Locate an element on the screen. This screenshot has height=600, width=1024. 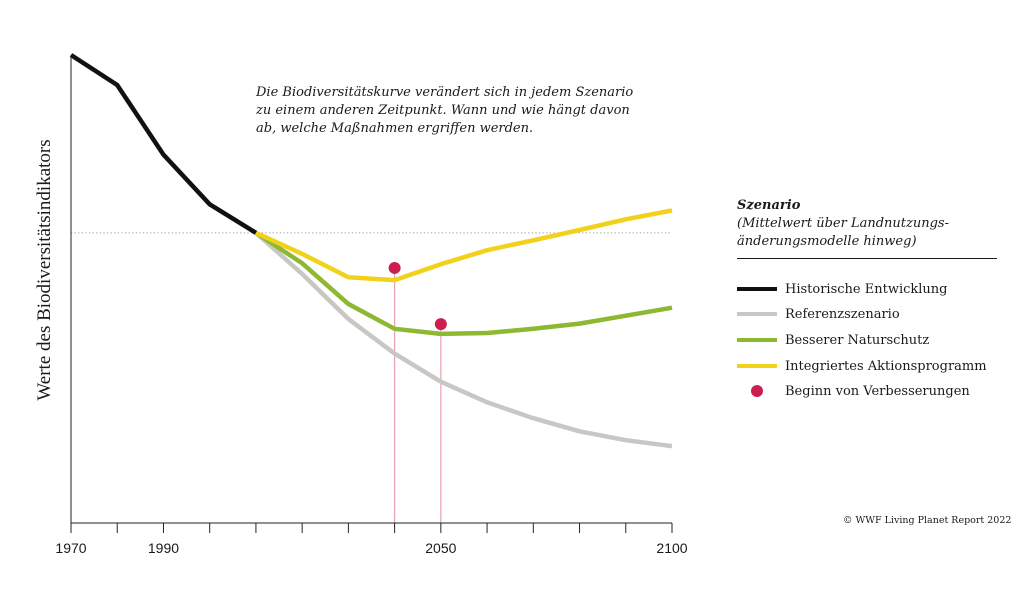
legend-label: Referenzszenario is located at coordinates (842, 314).